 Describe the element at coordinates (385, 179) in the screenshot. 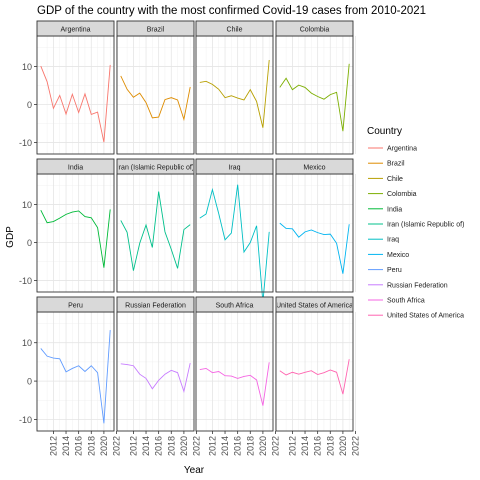

I see `legend-item-chile: Chile` at that location.